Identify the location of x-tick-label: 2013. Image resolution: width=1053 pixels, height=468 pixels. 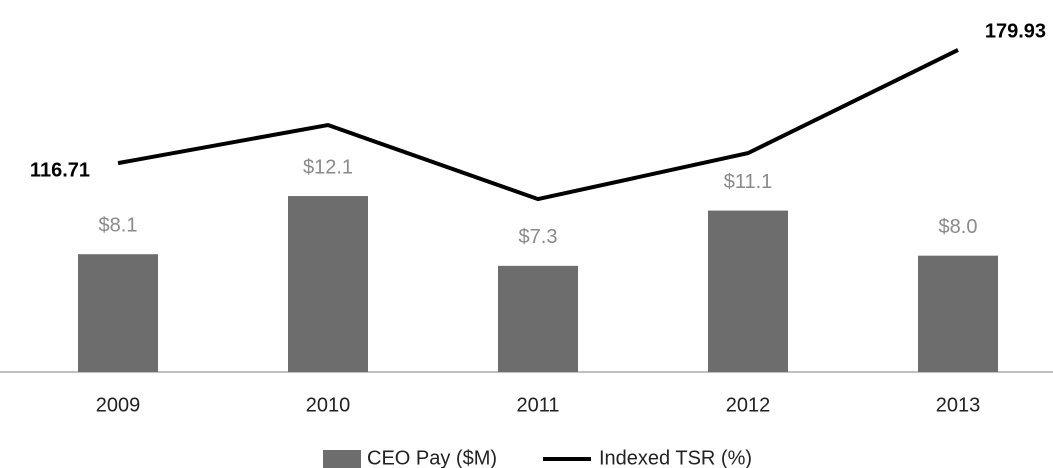
(958, 405).